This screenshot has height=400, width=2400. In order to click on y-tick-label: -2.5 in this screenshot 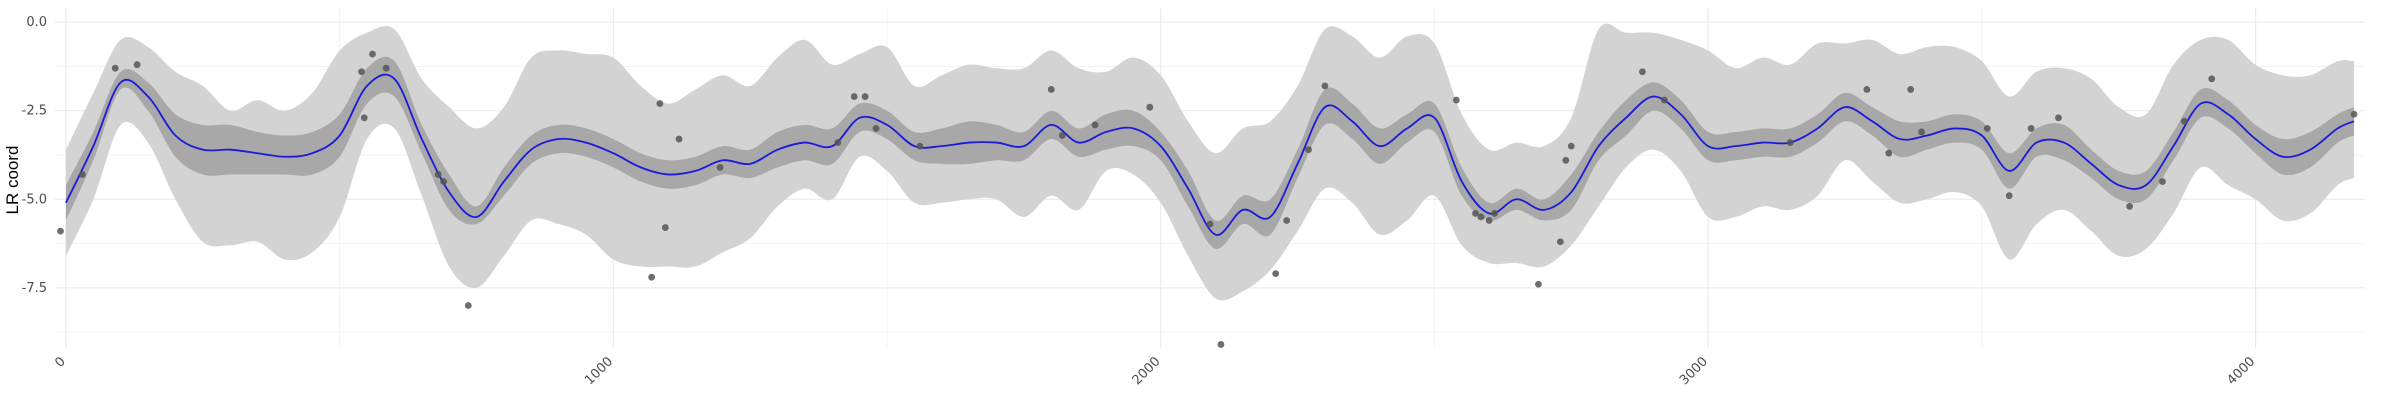, I will do `click(34, 111)`.